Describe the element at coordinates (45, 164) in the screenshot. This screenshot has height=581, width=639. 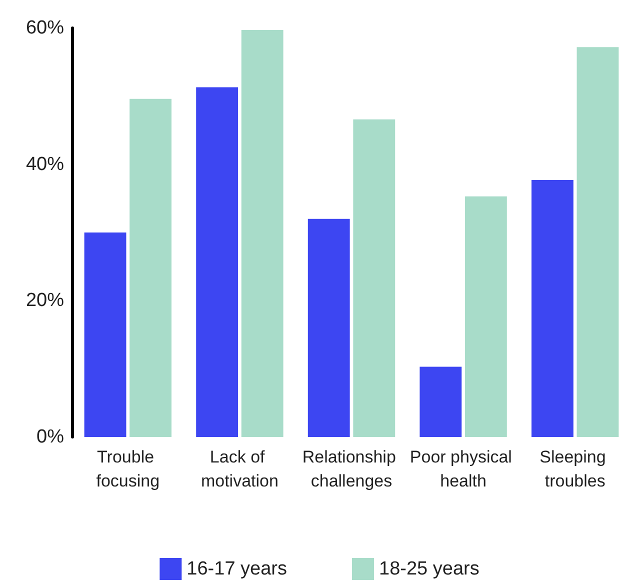
I see `y-tick-label: 40%` at that location.